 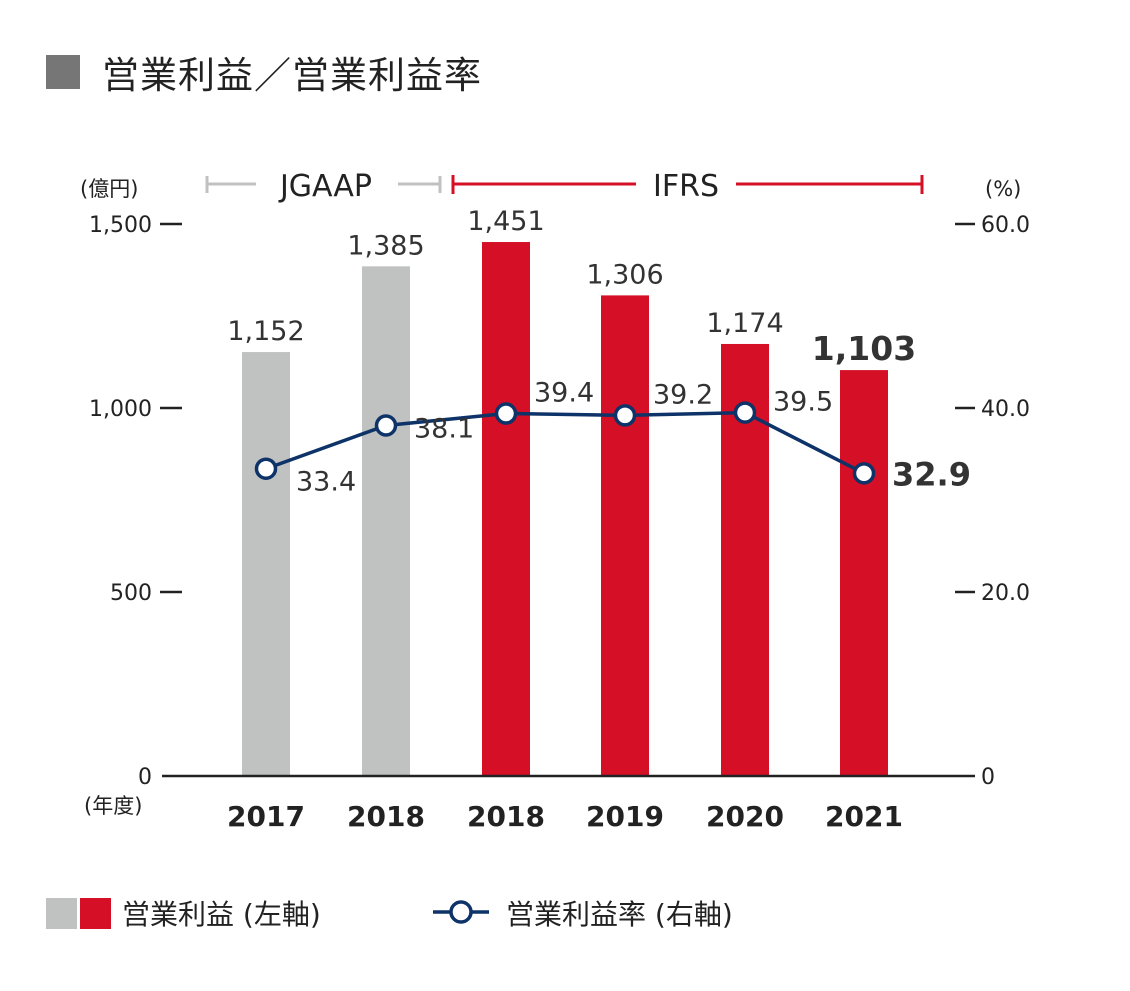 What do you see at coordinates (624, 274) in the screenshot?
I see `bar-value-label: 1,306` at bounding box center [624, 274].